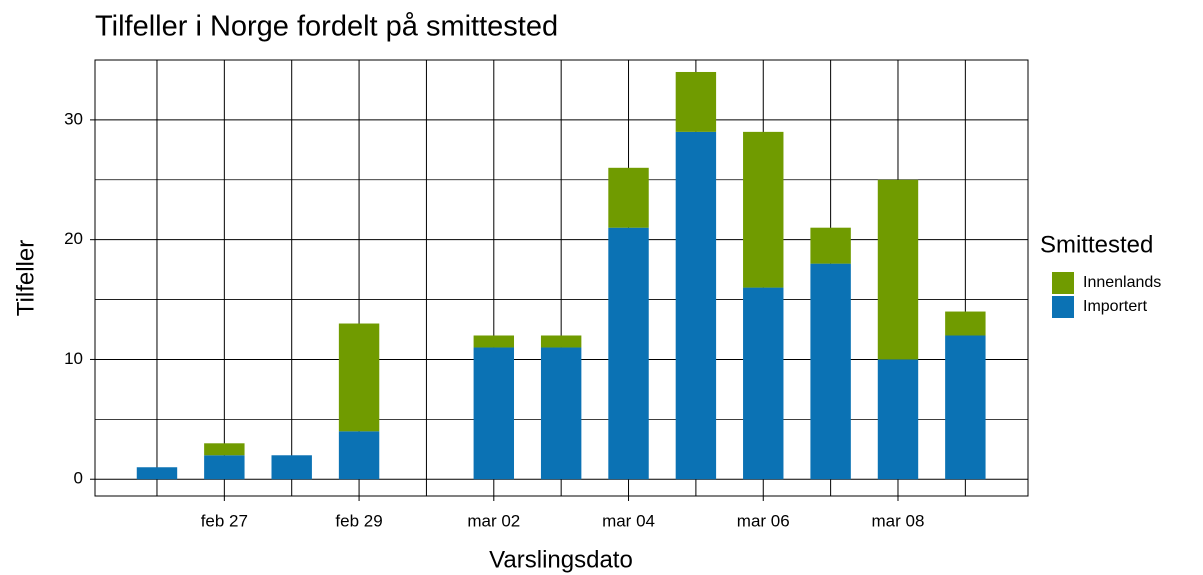  Describe the element at coordinates (628, 520) in the screenshot. I see `x-tick-label: mar 04` at that location.